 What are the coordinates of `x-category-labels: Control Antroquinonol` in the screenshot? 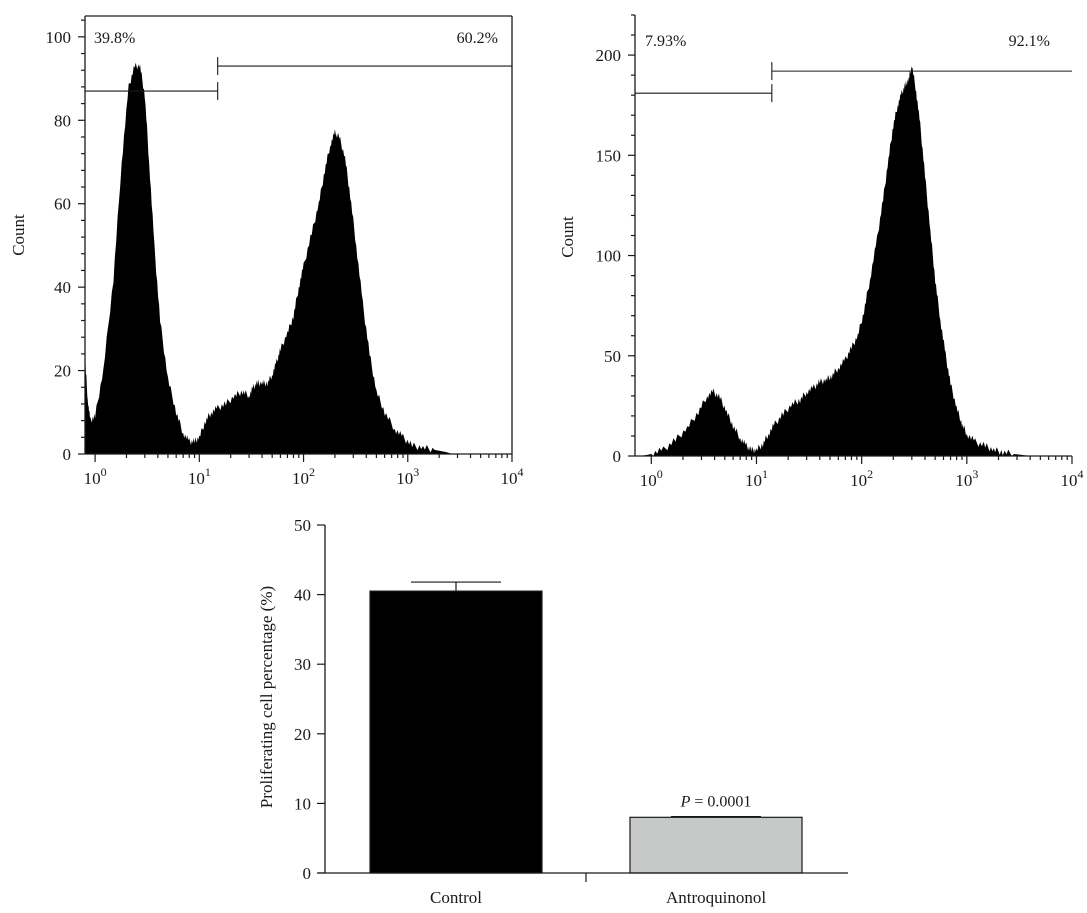 It's located at (598, 897).